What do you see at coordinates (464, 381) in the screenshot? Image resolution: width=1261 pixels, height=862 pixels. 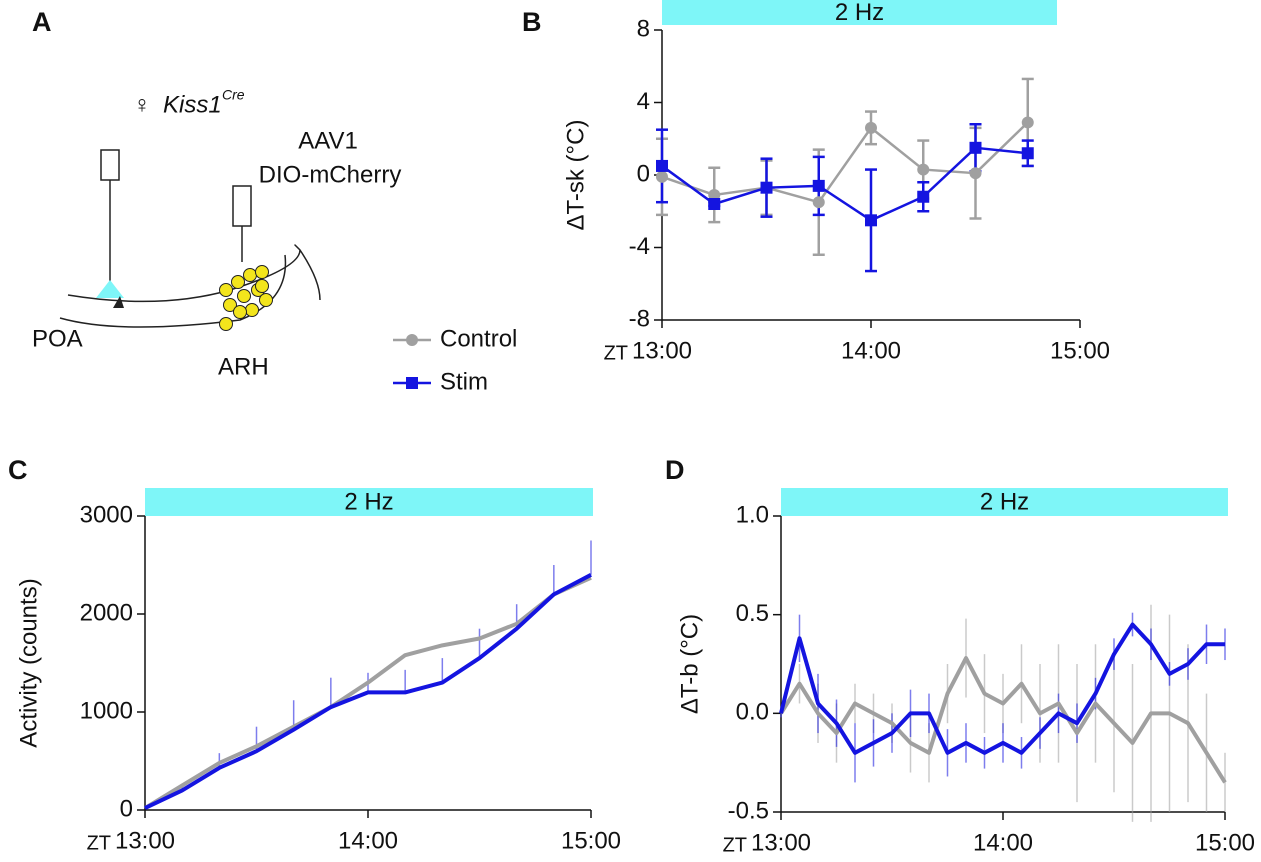 I see `legend-label: Stim` at bounding box center [464, 381].